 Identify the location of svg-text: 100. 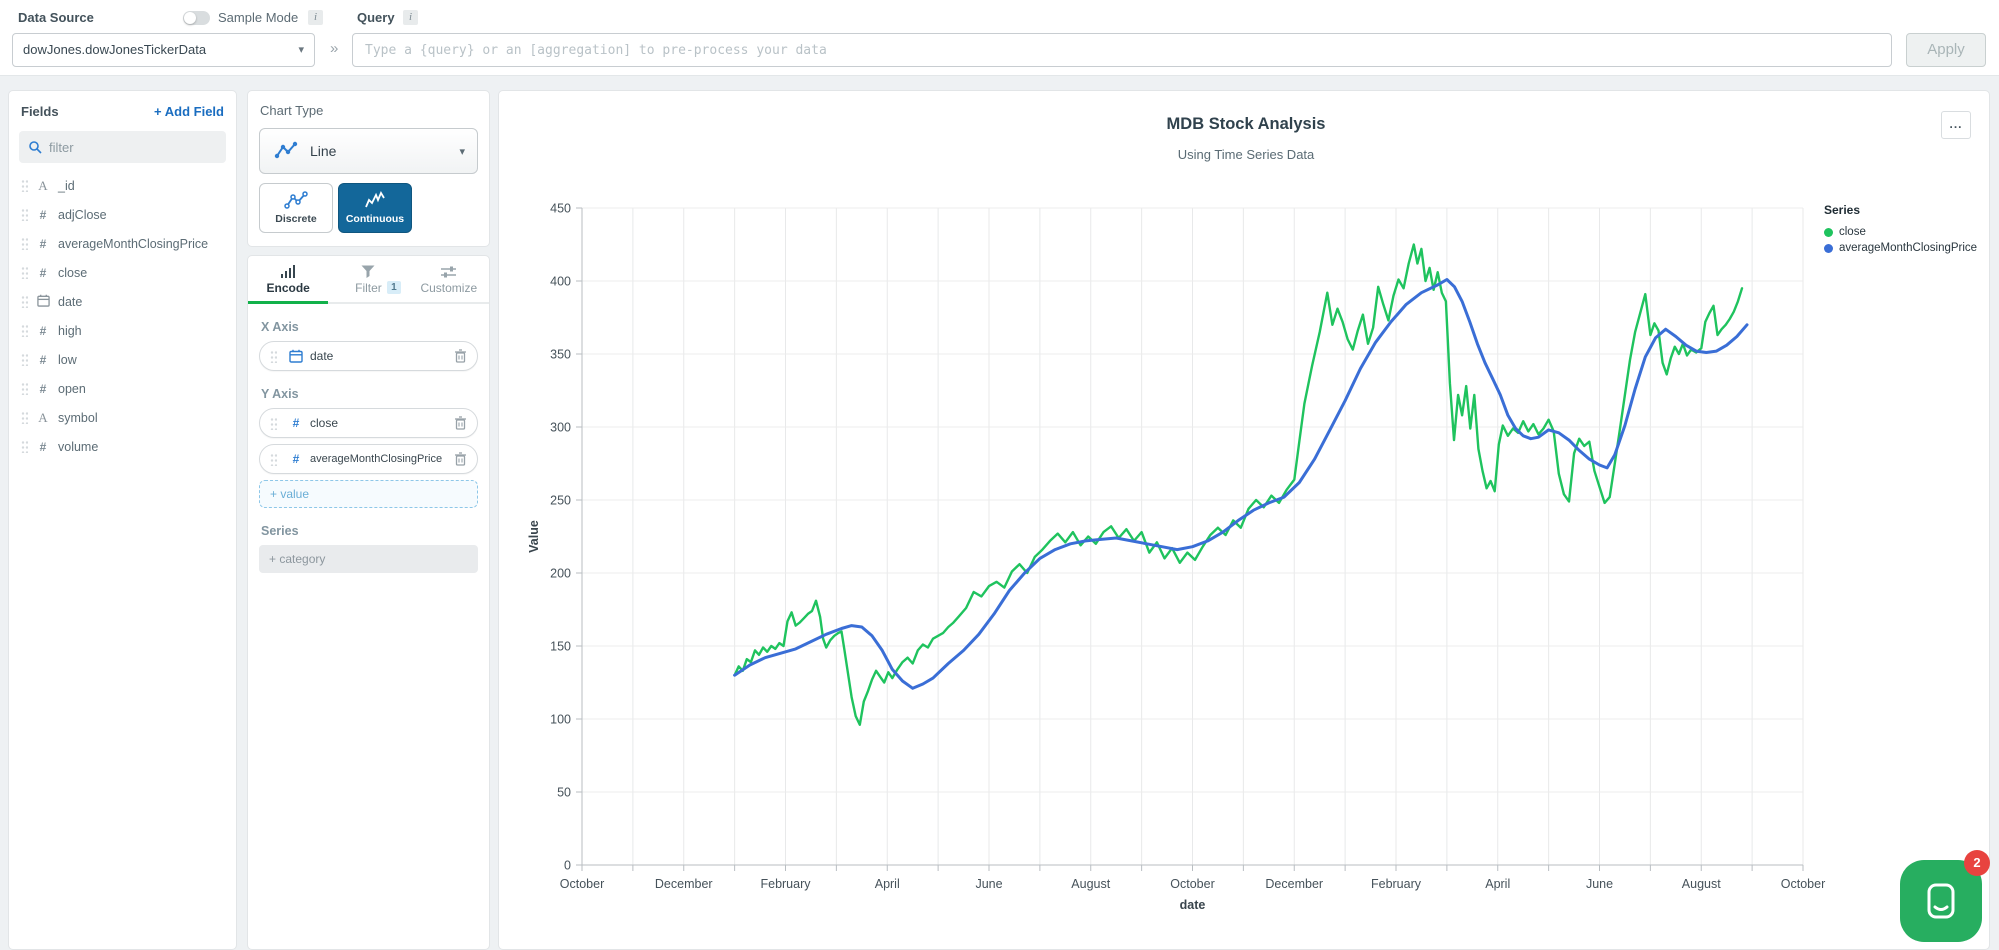
(560, 720).